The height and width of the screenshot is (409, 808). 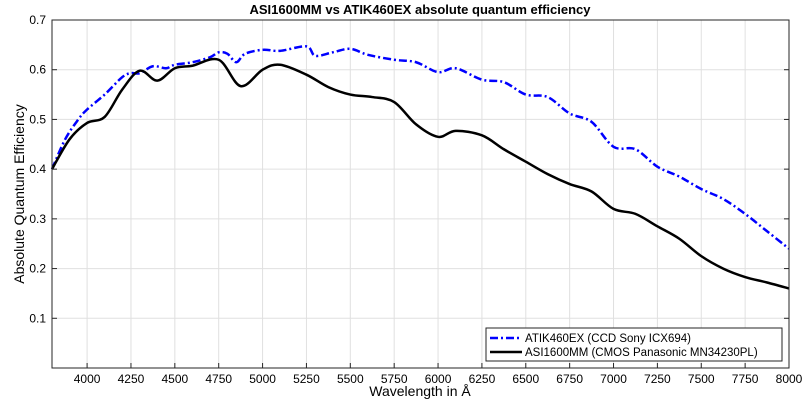 What do you see at coordinates (613, 379) in the screenshot?
I see `x-tick-label: 7000` at bounding box center [613, 379].